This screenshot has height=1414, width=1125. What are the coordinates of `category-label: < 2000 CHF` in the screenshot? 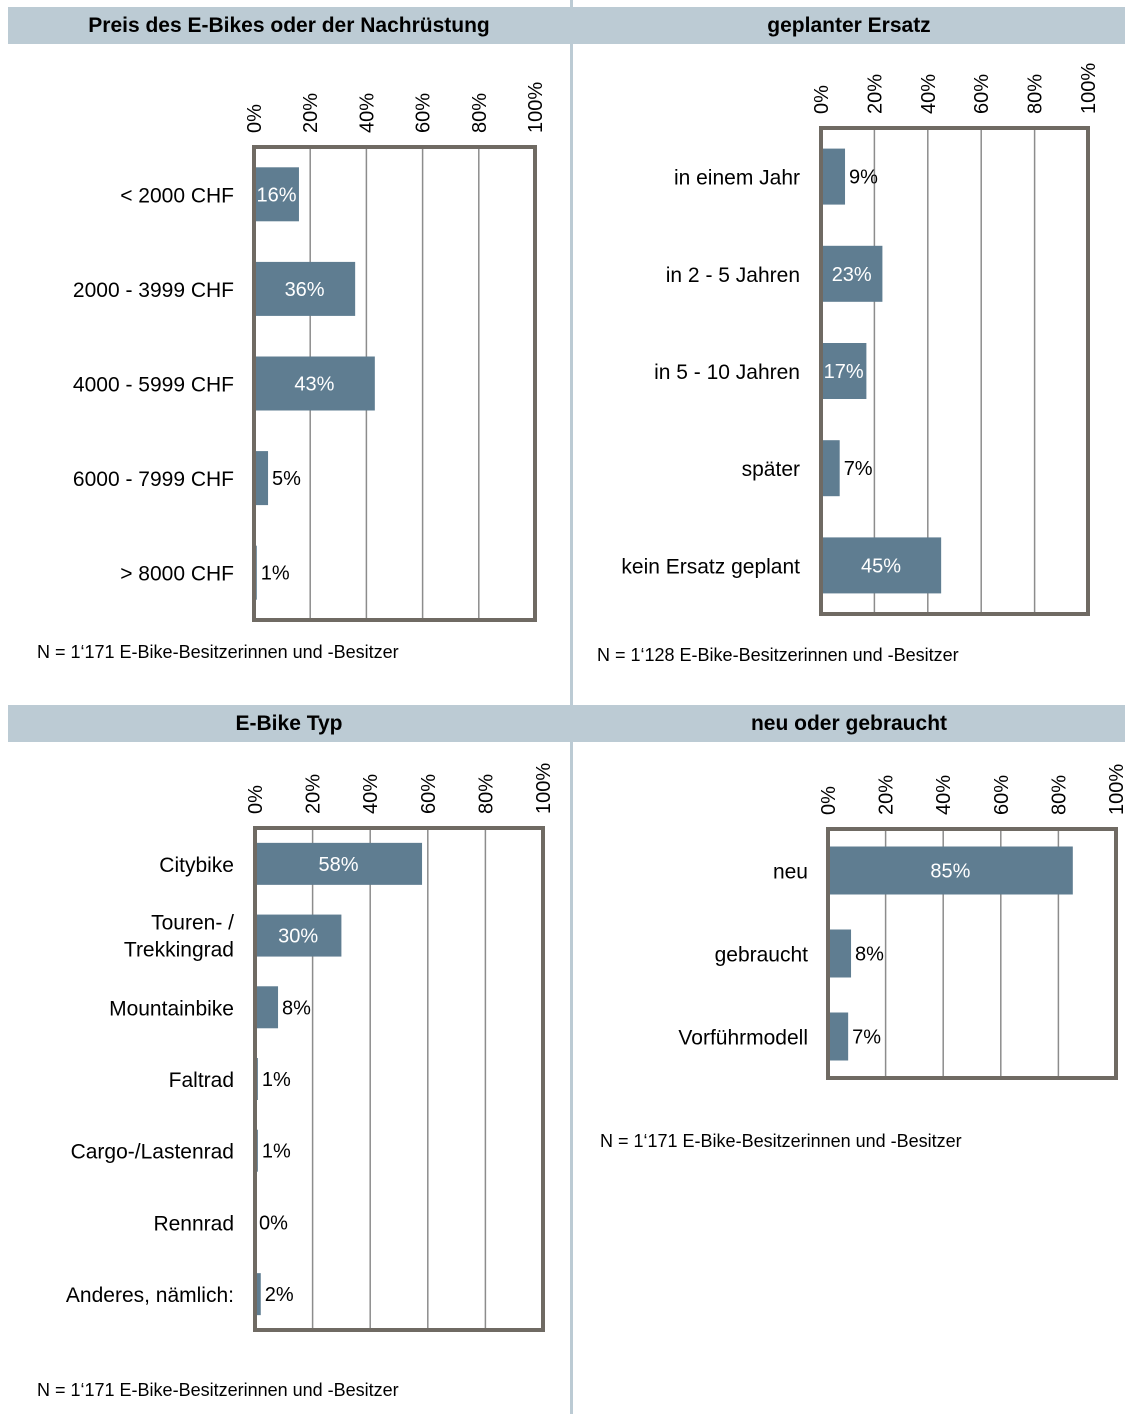 It's located at (177, 195).